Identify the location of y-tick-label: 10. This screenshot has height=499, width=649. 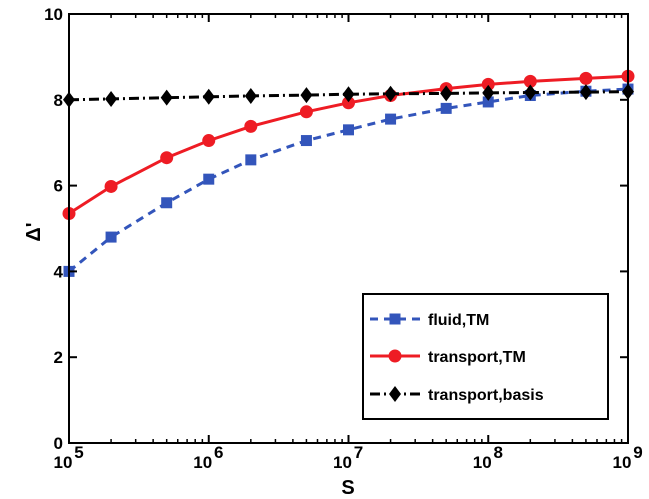
(53, 14).